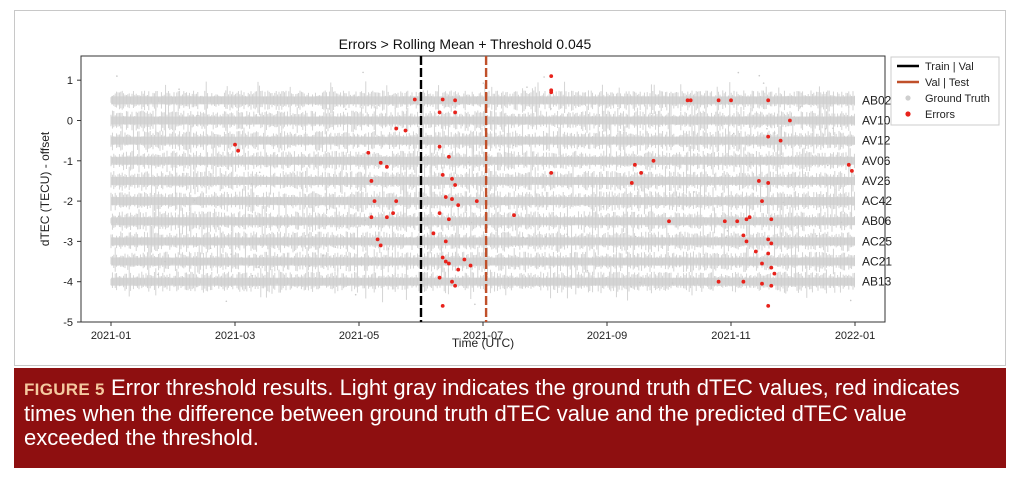  I want to click on x-tick-label: 2021-11, so click(731, 336).